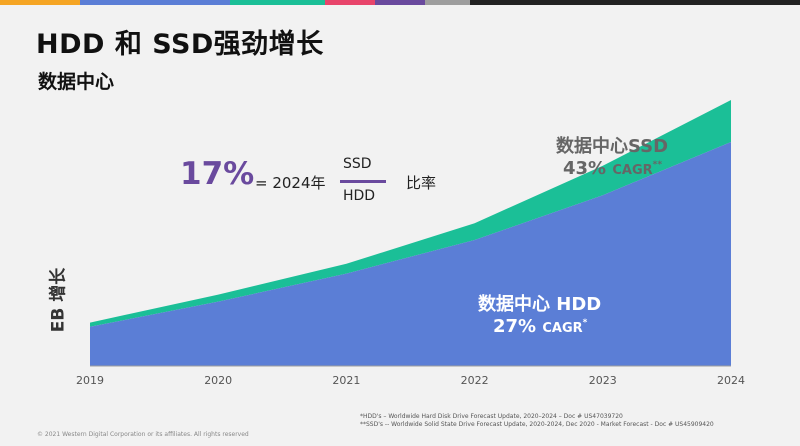 This screenshot has width=800, height=446. Describe the element at coordinates (217, 174) in the screenshot. I see `ratio-percent: 17%` at that location.